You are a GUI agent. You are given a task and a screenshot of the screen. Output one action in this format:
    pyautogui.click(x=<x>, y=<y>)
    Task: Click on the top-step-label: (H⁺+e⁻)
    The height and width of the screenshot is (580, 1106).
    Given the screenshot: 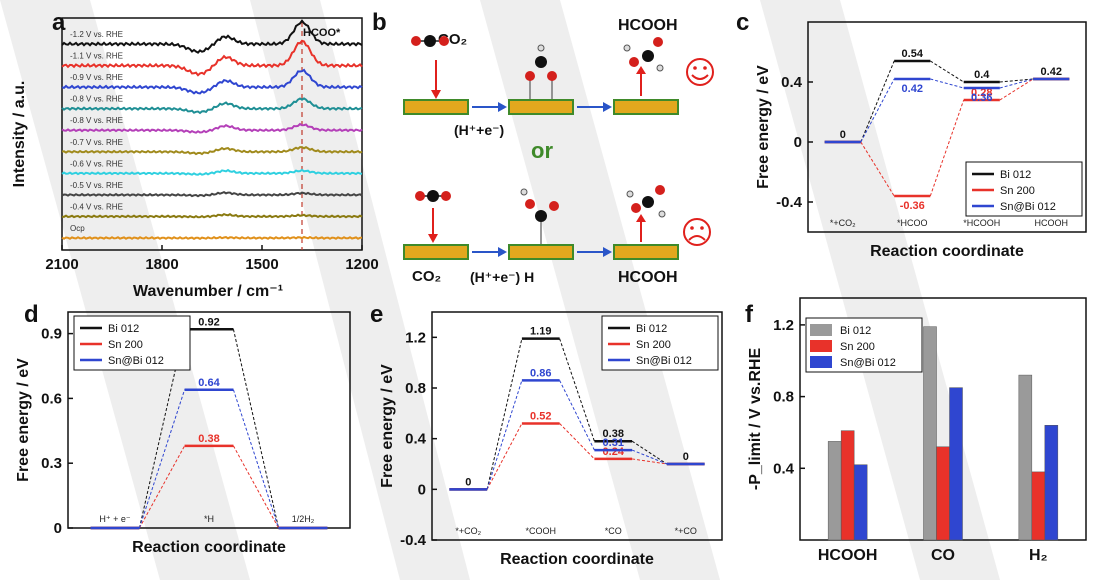 What is the action you would take?
    pyautogui.click(x=479, y=130)
    